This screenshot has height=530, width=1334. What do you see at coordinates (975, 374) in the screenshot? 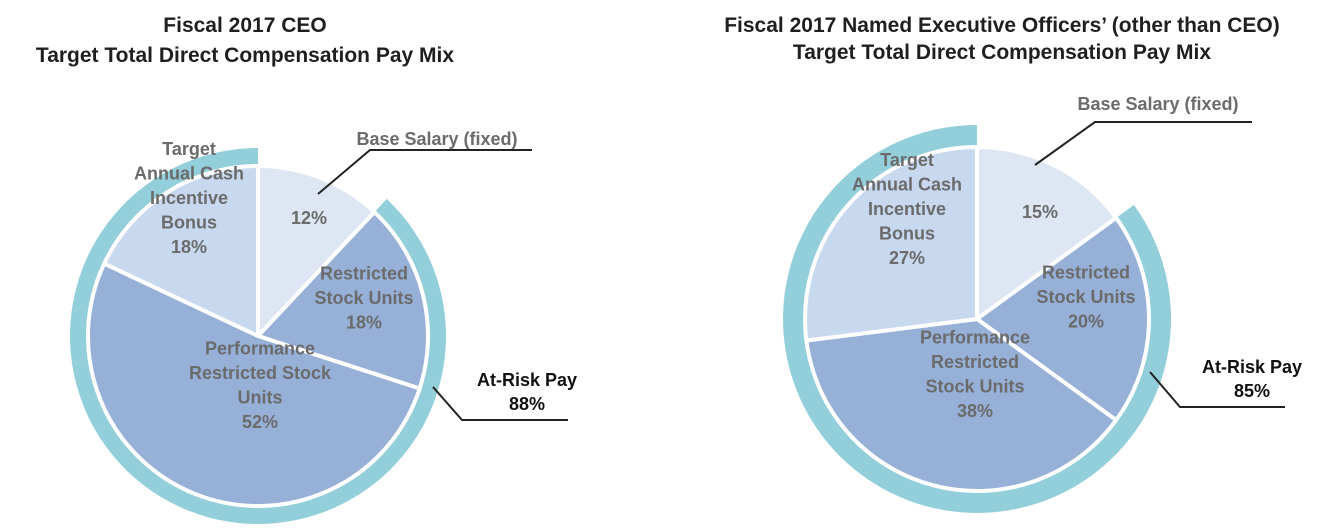
I see `neo-label-performance-restricted-stock-units: Performance Restricted Stock Units 38%` at bounding box center [975, 374].